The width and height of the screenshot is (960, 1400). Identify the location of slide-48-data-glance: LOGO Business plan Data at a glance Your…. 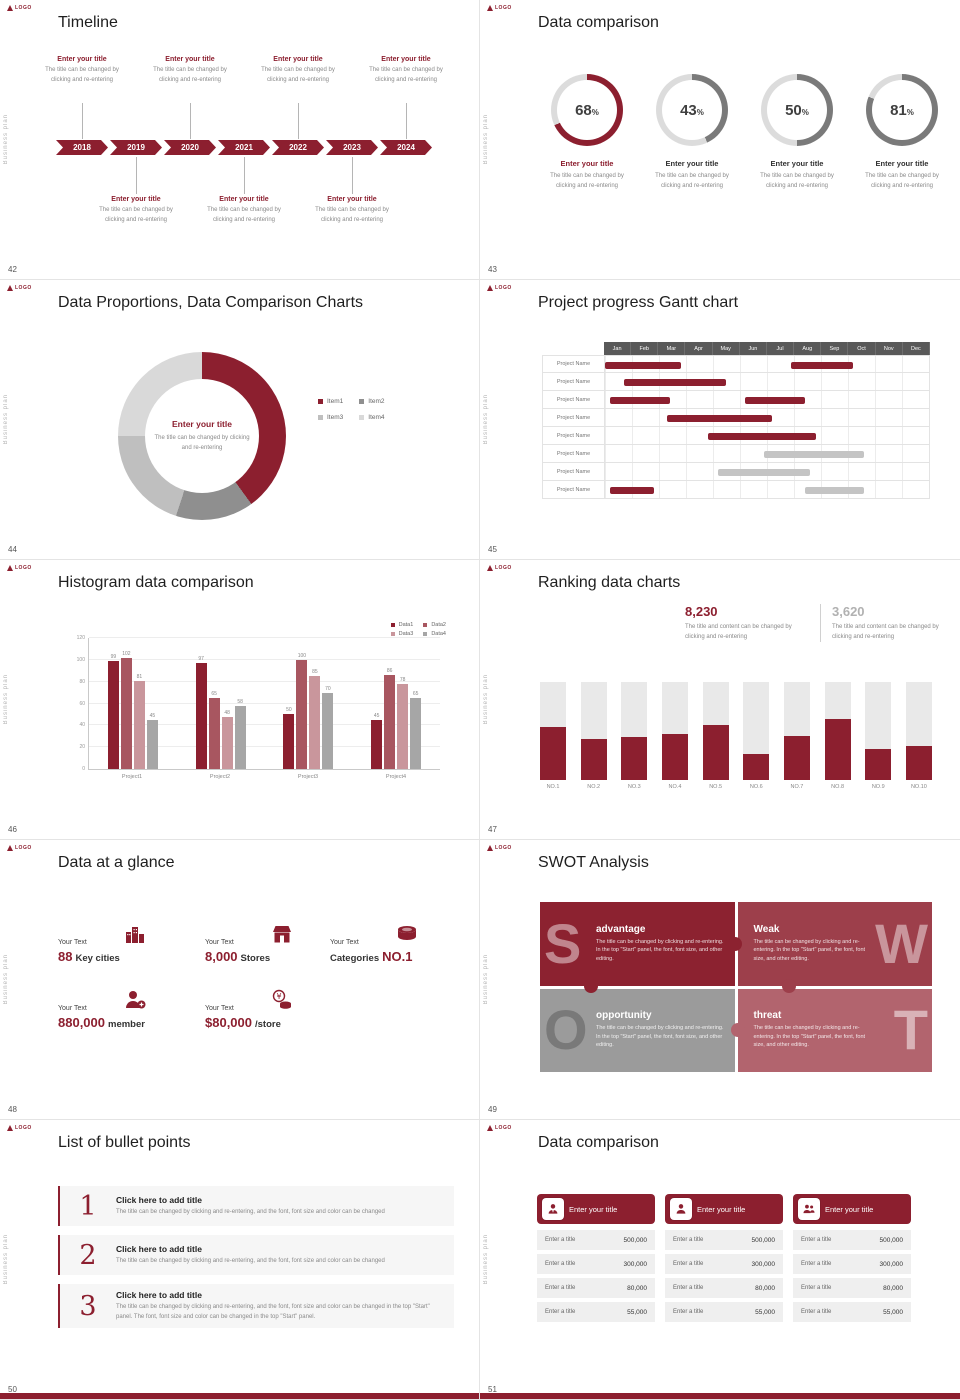
(240, 980).